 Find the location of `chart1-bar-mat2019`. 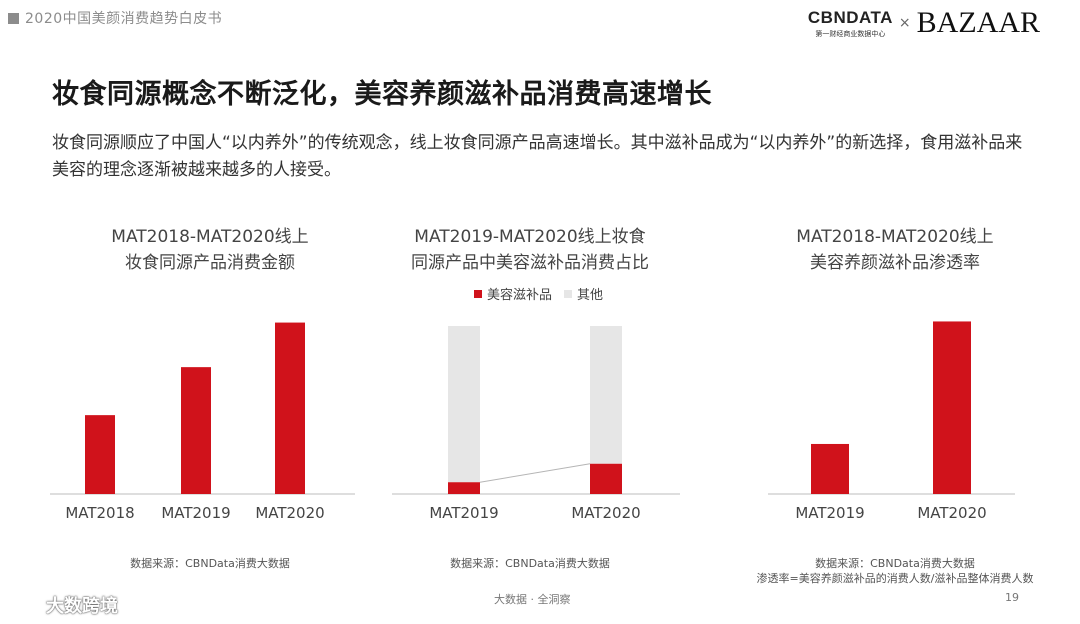

chart1-bar-mat2019 is located at coordinates (196, 430).